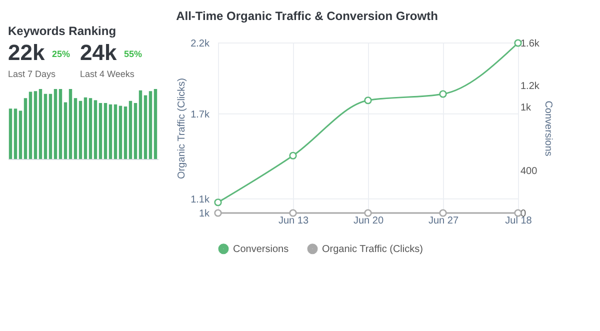  What do you see at coordinates (107, 74) in the screenshot?
I see `text: Last 4 Weeks` at bounding box center [107, 74].